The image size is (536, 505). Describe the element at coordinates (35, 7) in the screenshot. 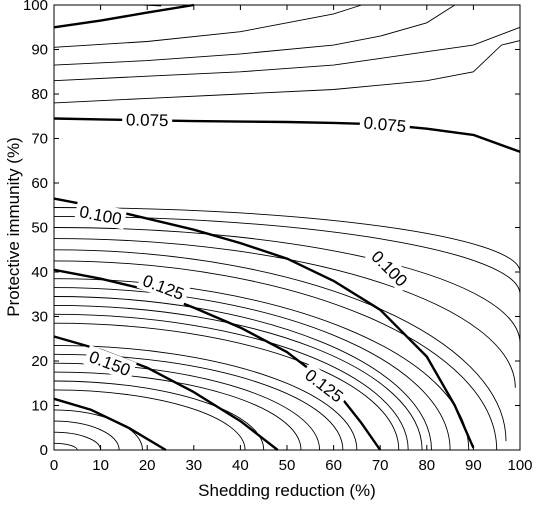

I see `y-tick-label: 100` at that location.